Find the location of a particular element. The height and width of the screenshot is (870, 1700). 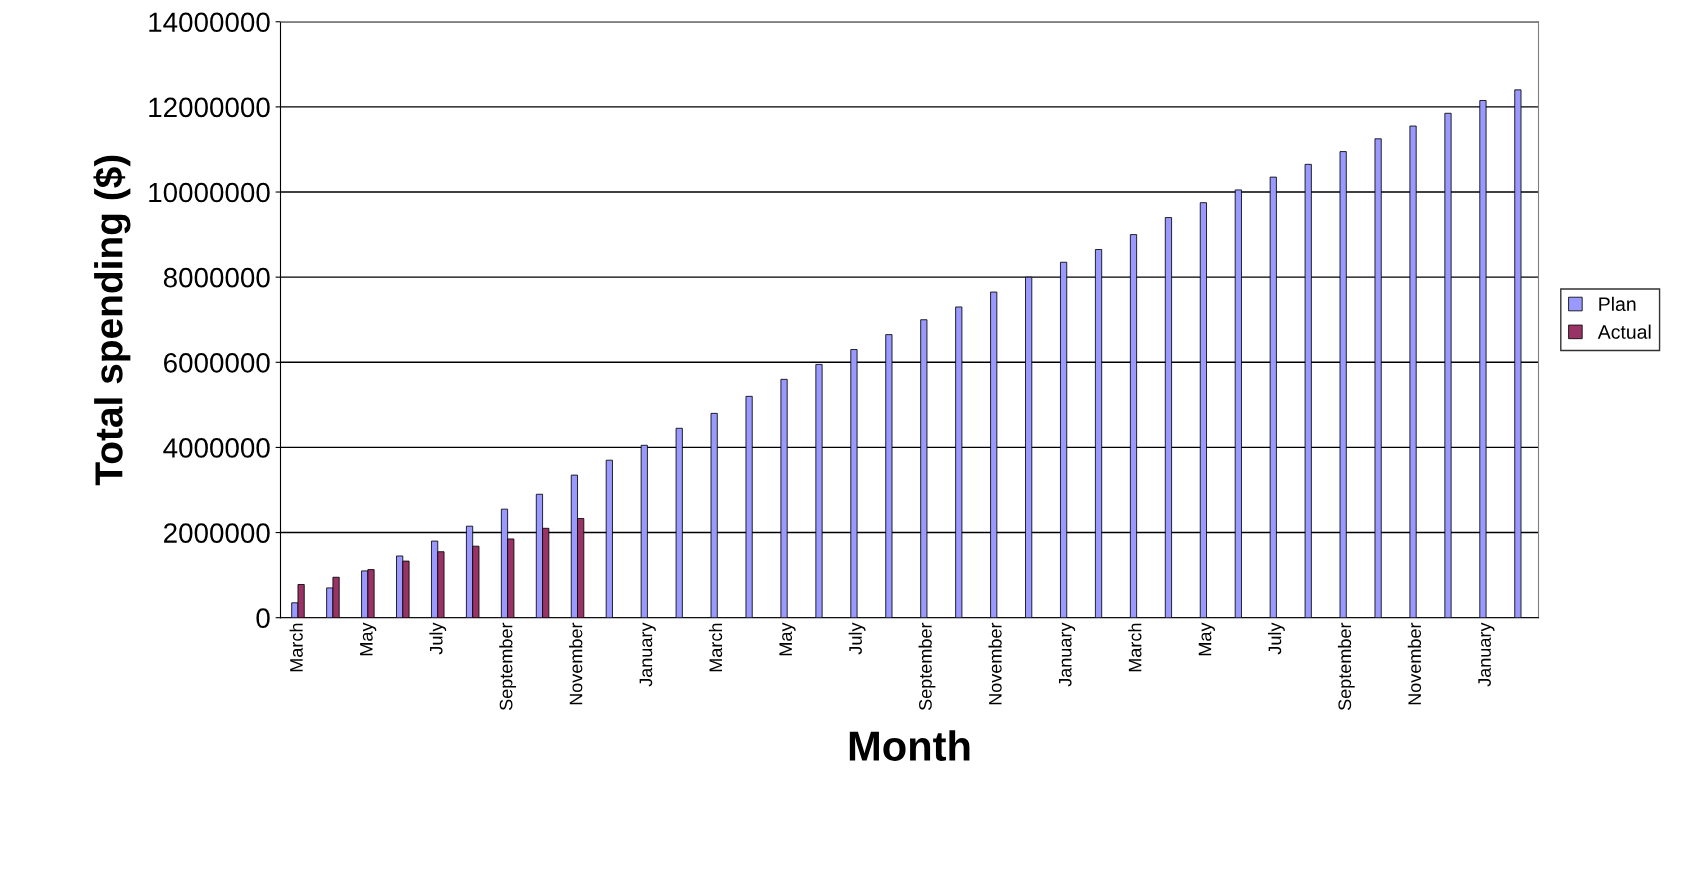

y-tick-label: 2000000 is located at coordinates (217, 533).